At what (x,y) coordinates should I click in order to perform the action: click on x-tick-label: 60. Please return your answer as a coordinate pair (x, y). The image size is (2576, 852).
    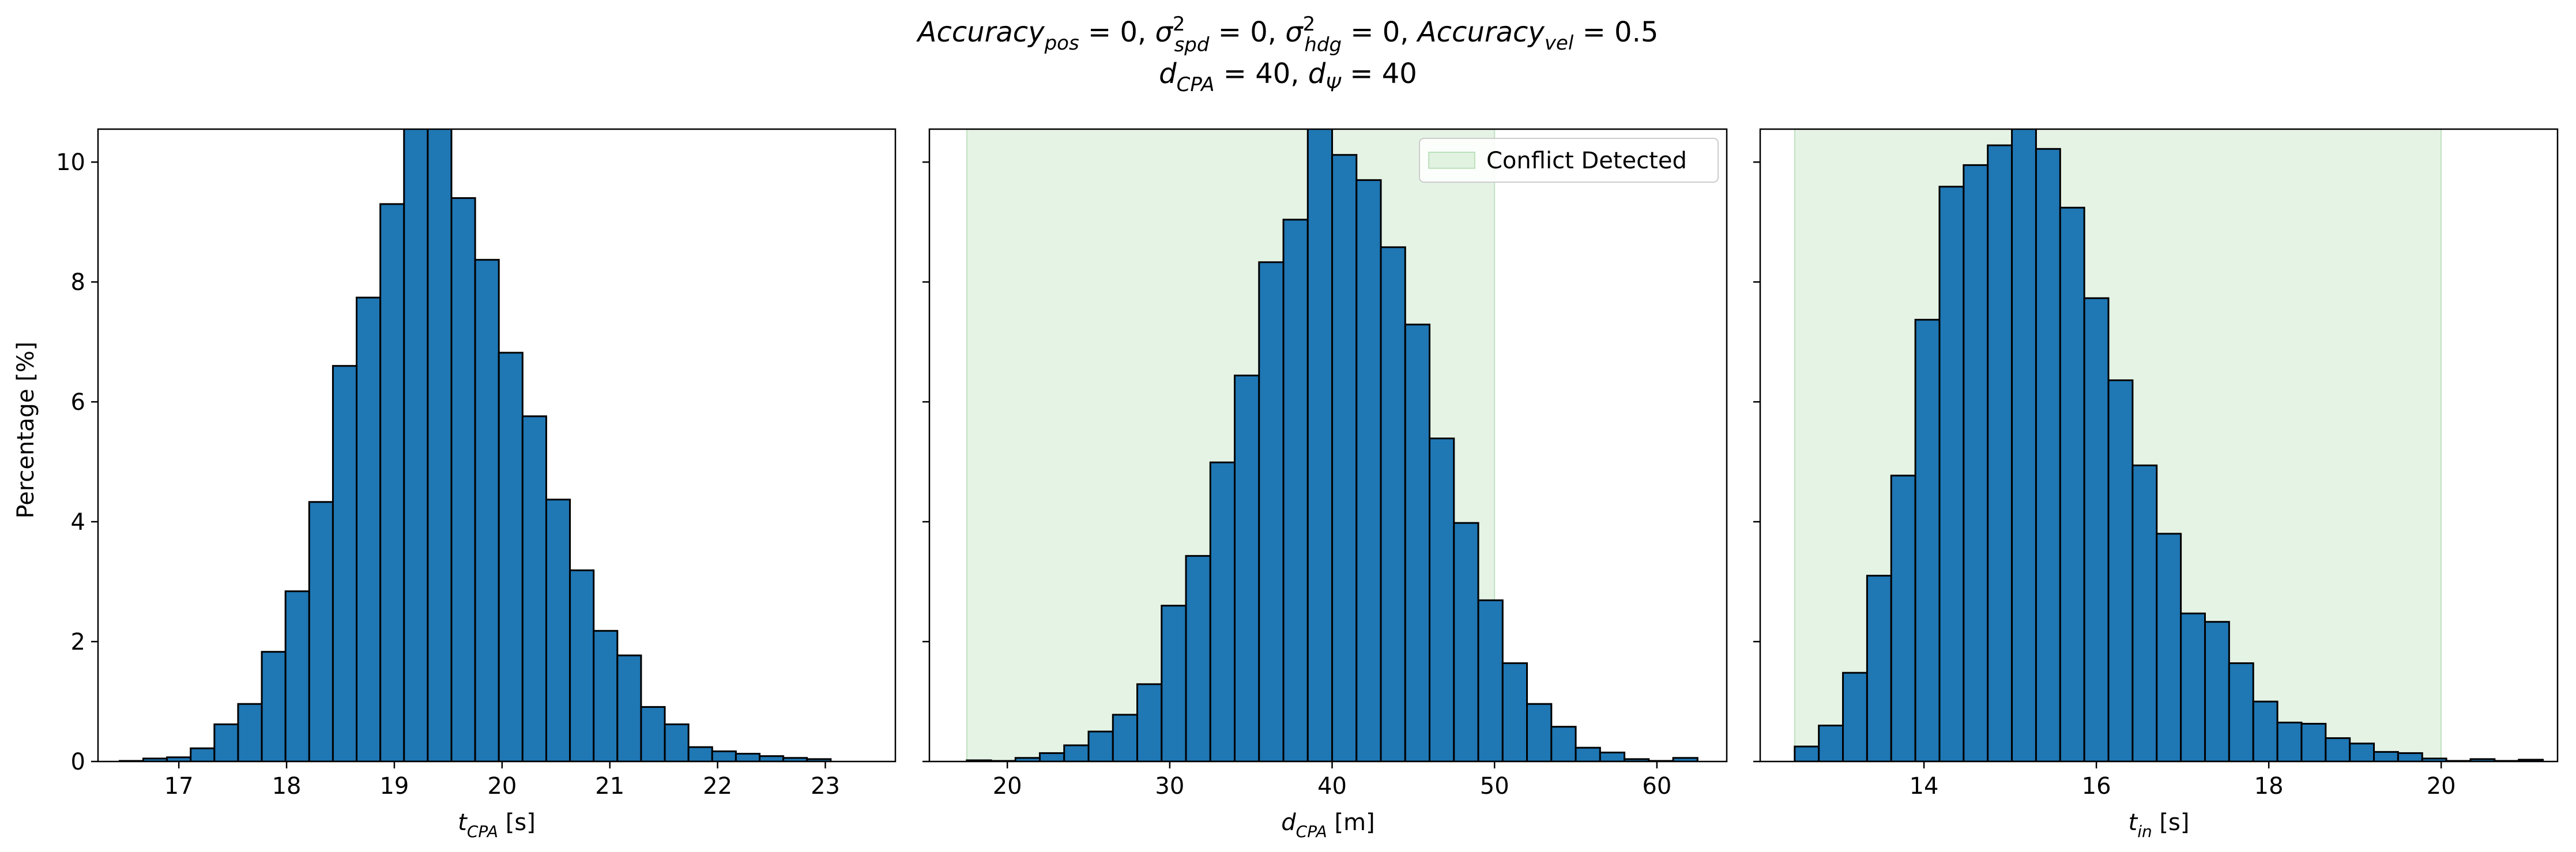
    Looking at the image, I should click on (1656, 786).